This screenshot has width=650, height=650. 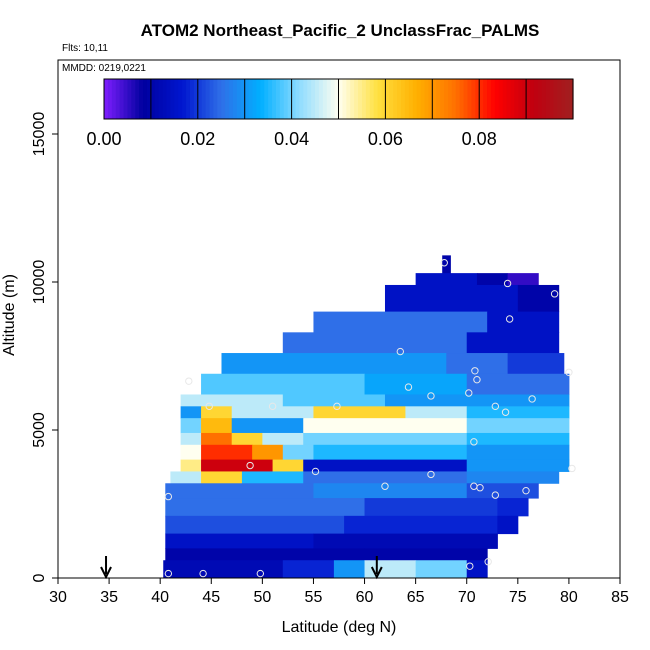 What do you see at coordinates (160, 597) in the screenshot?
I see `x-tick-label: 40` at bounding box center [160, 597].